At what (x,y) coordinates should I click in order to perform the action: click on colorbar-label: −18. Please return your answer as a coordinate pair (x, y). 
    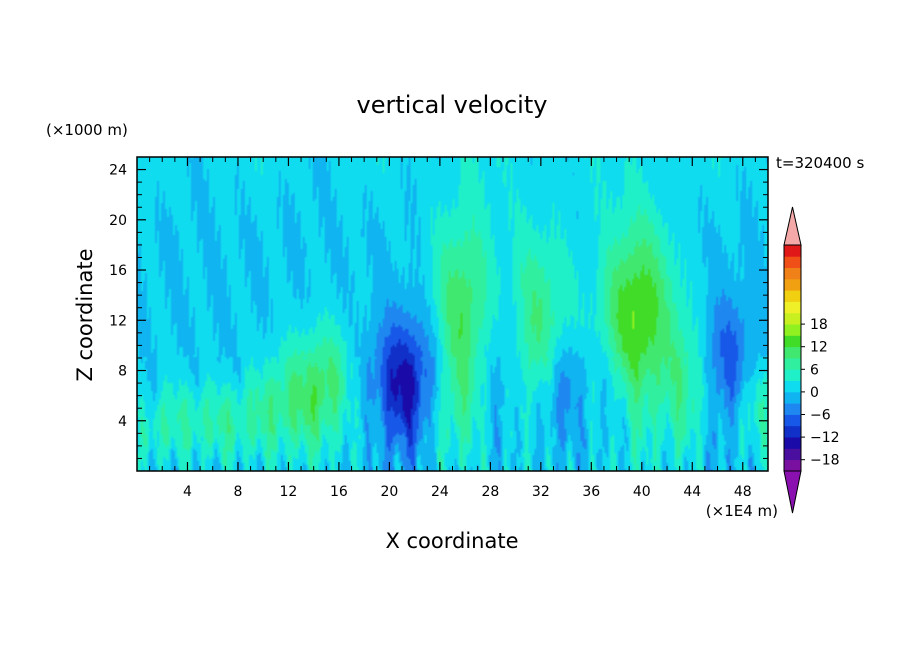
    Looking at the image, I should click on (825, 461).